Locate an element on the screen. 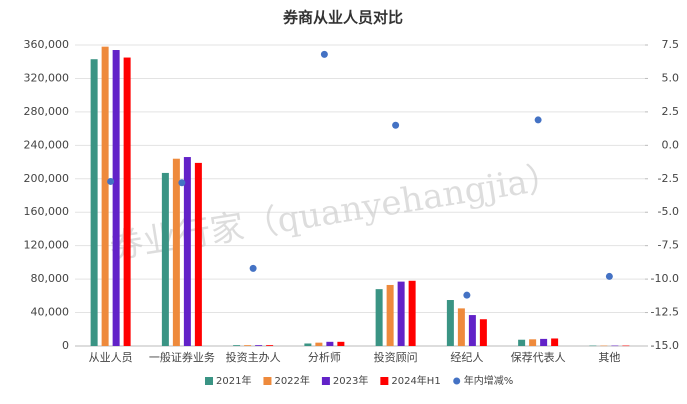 The image size is (687, 404). x-tick-label: 投资主办人 is located at coordinates (253, 357).